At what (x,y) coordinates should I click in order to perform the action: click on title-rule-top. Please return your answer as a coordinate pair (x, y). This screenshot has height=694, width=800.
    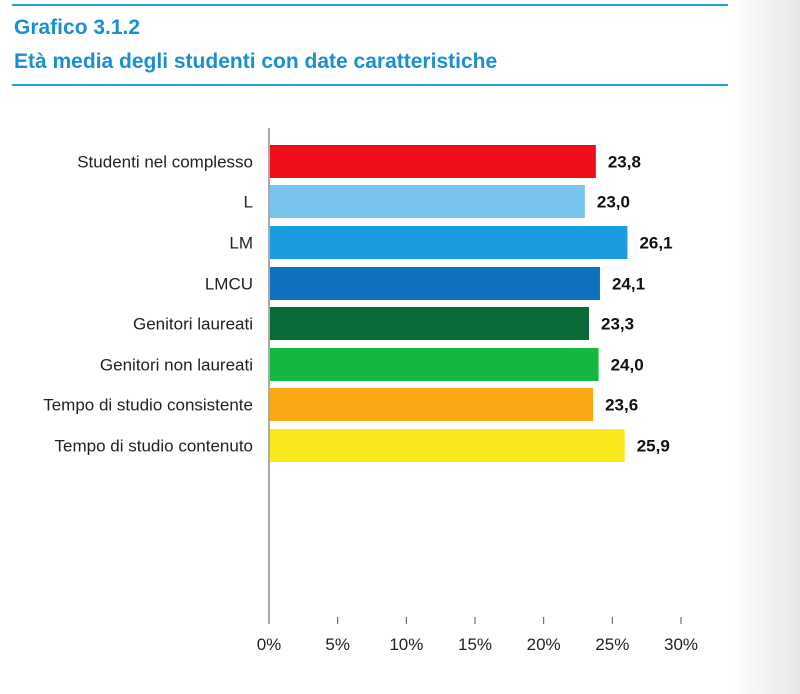
    Looking at the image, I should click on (370, 5).